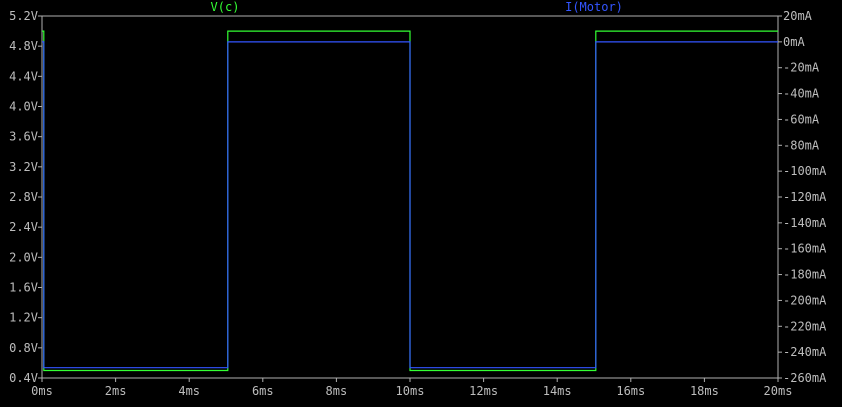 The width and height of the screenshot is (842, 407). I want to click on left-tick-label: 1.2V, so click(23, 318).